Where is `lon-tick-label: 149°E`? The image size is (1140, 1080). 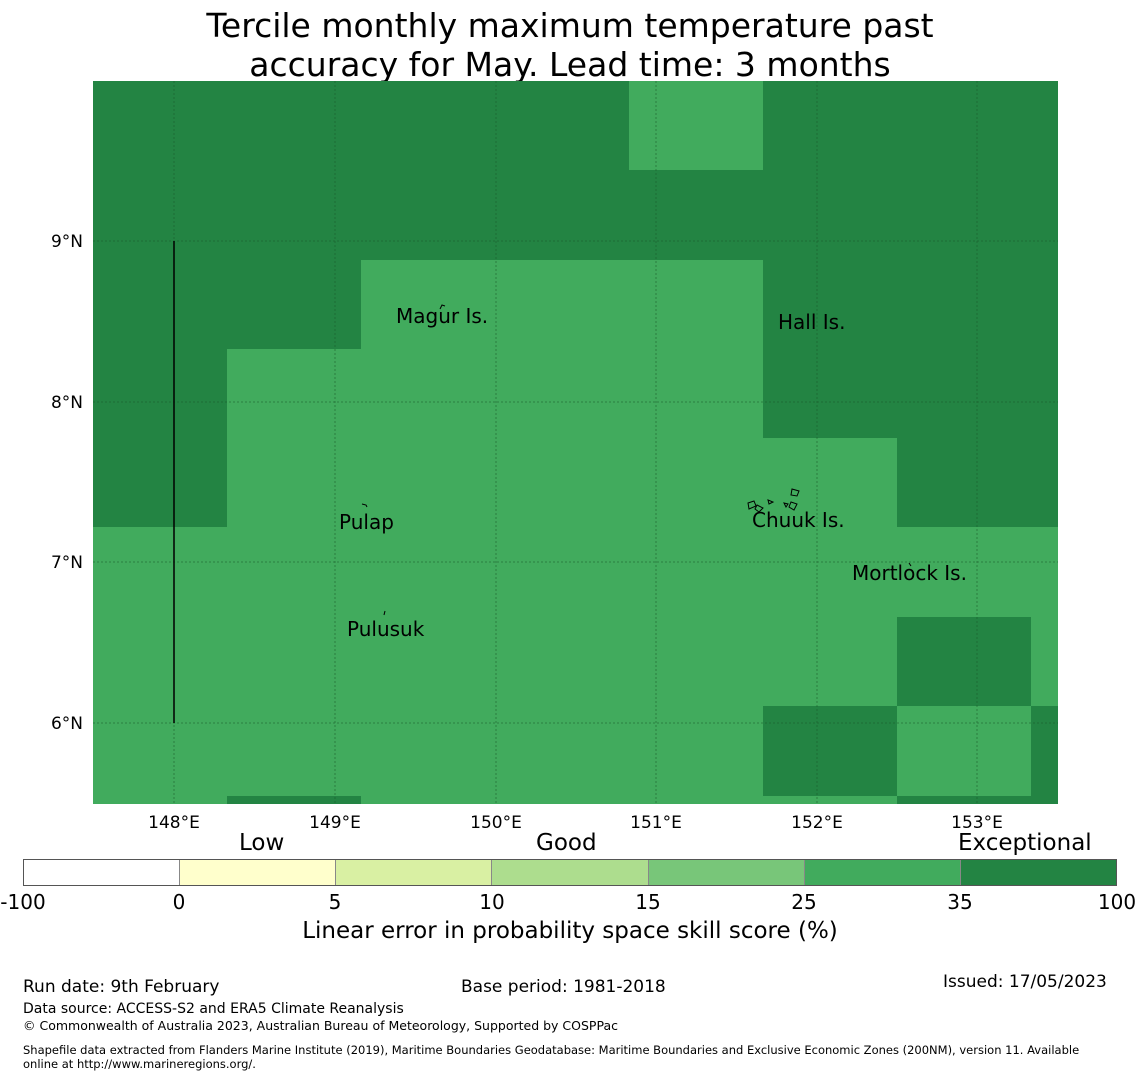
lon-tick-label: 149°E is located at coordinates (335, 821).